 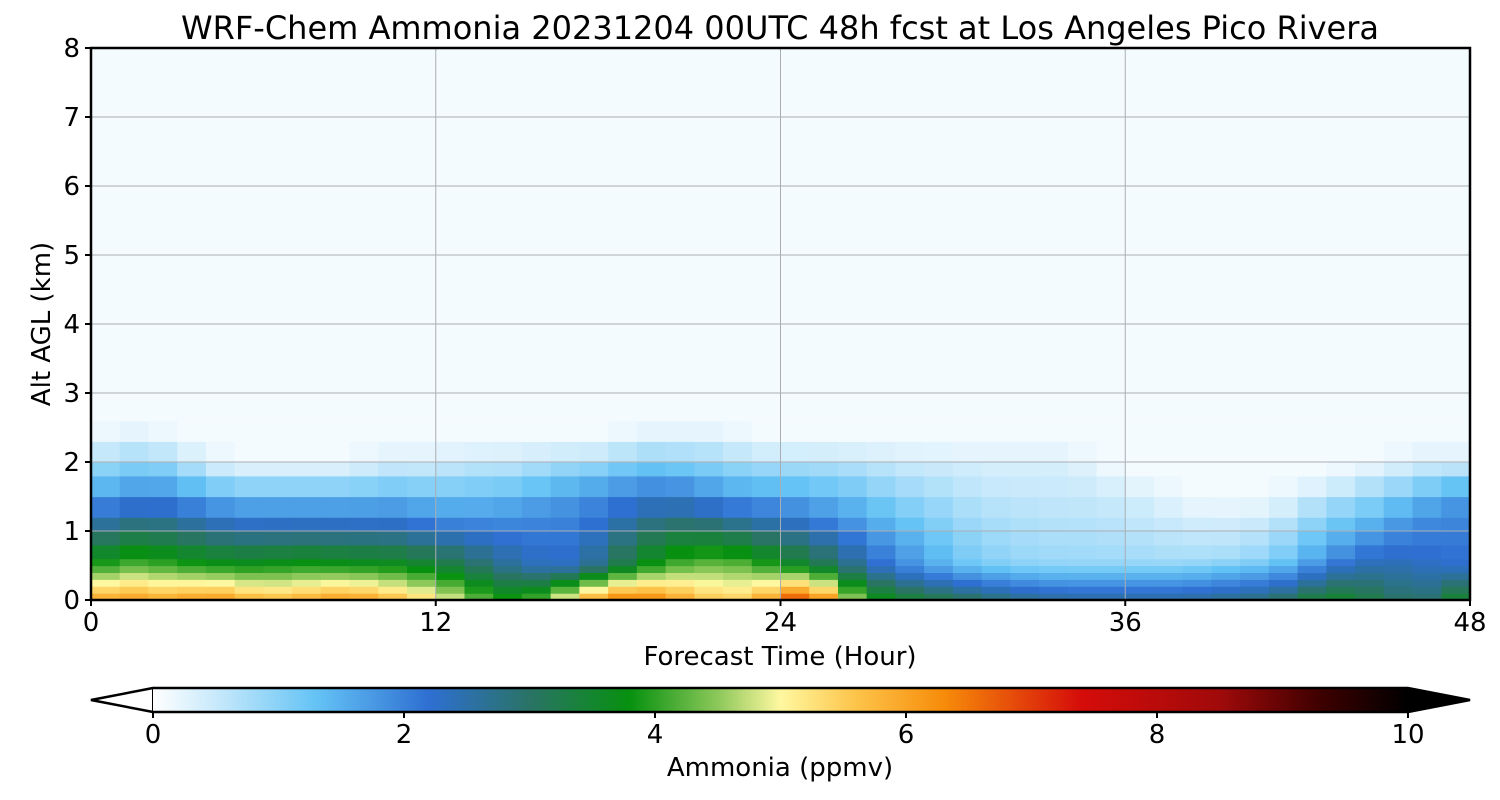 What do you see at coordinates (71, 118) in the screenshot?
I see `y-tick-label: 7` at bounding box center [71, 118].